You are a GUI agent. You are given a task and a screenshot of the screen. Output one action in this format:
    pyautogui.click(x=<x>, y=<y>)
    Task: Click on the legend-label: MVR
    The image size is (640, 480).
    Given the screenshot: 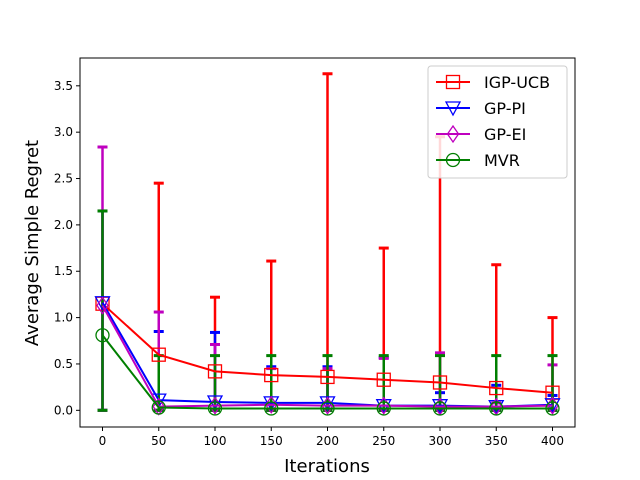 What is the action you would take?
    pyautogui.click(x=502, y=160)
    